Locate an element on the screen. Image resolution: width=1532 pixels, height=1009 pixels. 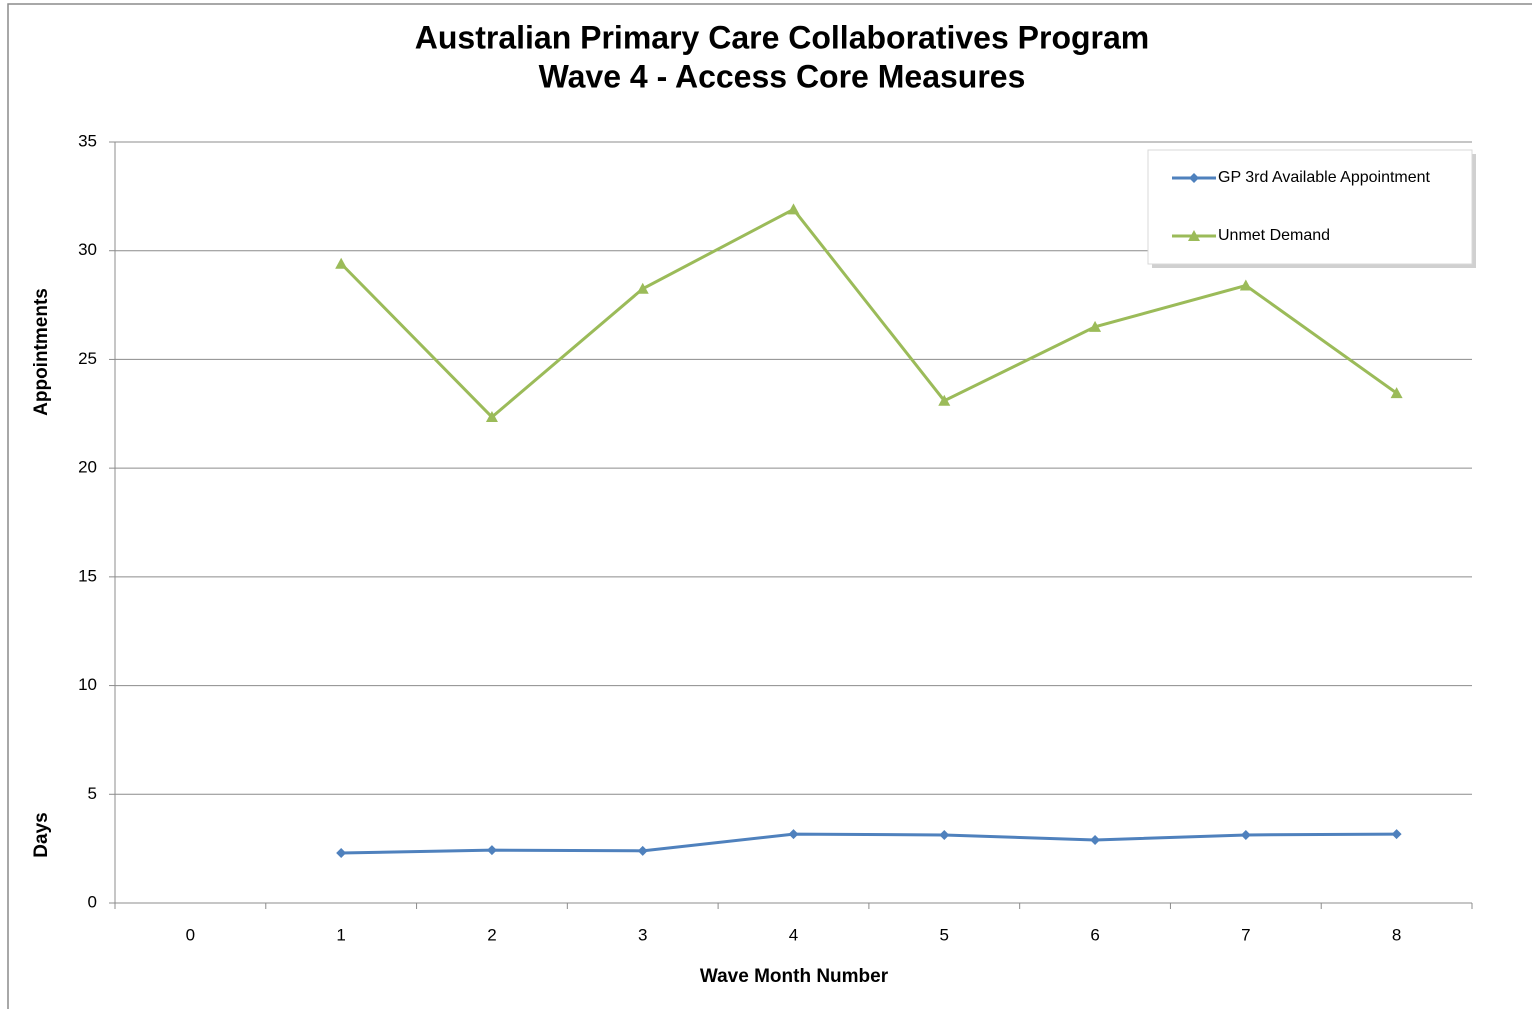
x-tick-label: 6 is located at coordinates (1094, 934).